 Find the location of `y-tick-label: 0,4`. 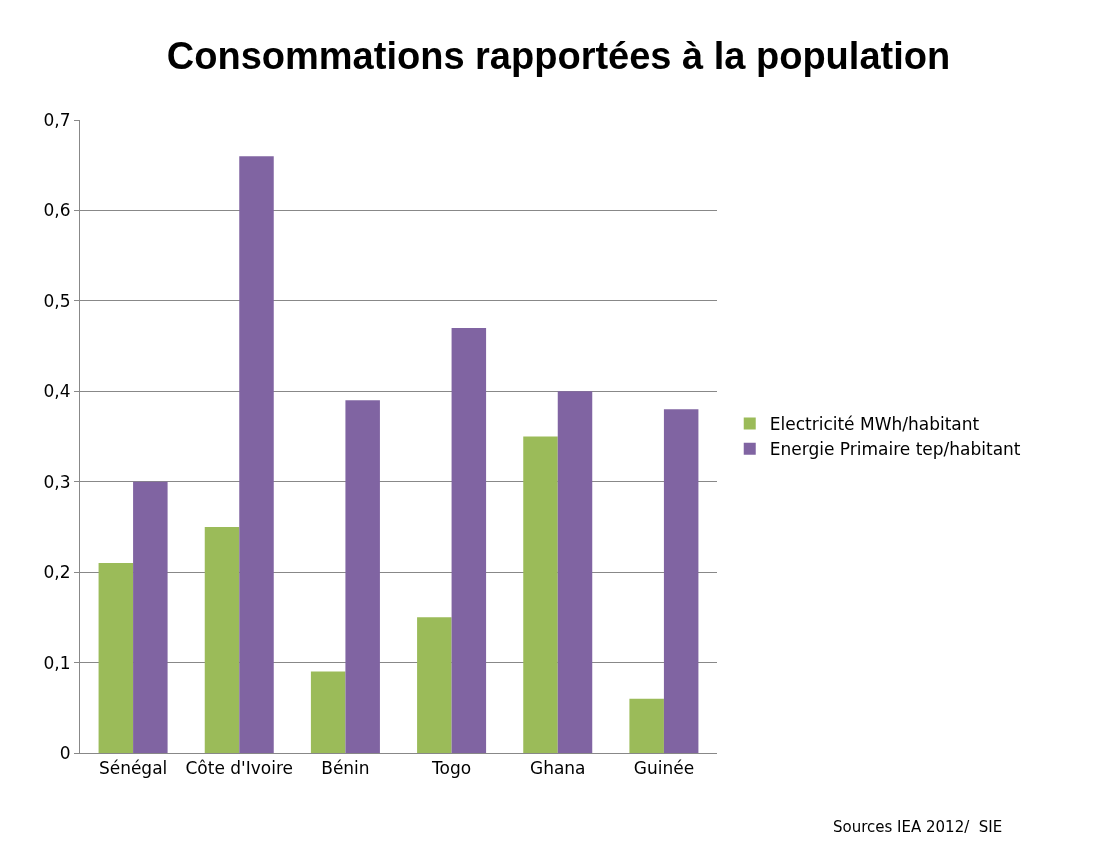

y-tick-label: 0,4 is located at coordinates (57, 391).